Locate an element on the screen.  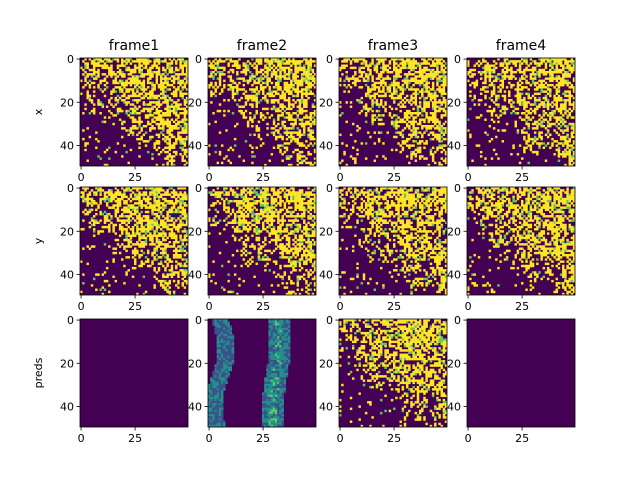
row-label-x: x is located at coordinates (38, 111).